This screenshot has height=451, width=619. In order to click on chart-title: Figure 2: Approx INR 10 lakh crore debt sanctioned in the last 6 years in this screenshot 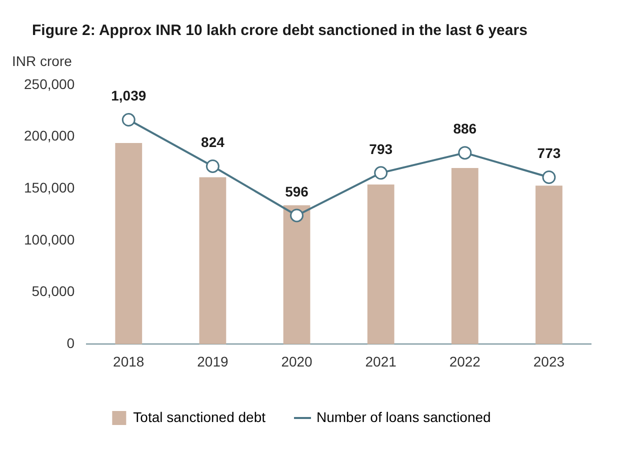, I will do `click(279, 31)`.